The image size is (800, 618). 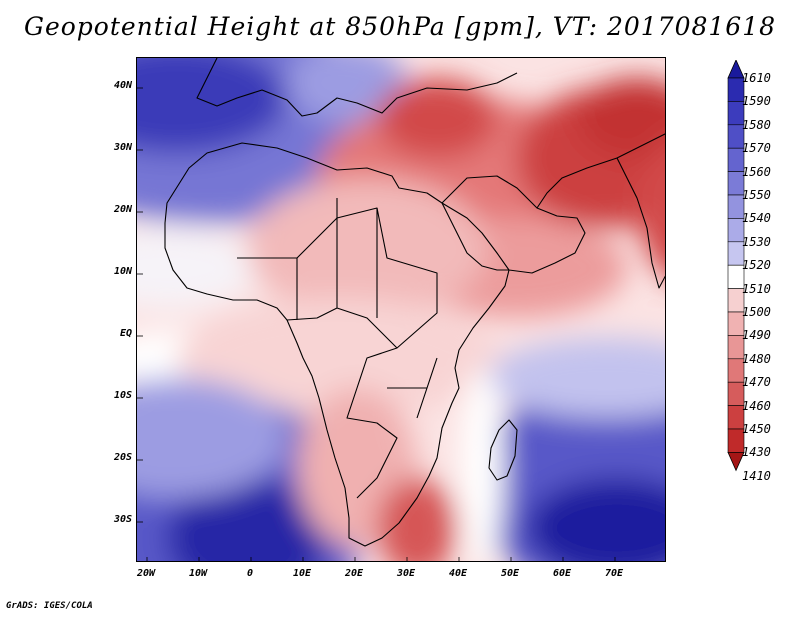 What do you see at coordinates (640, 223) in the screenshot?
I see `india-coast` at bounding box center [640, 223].